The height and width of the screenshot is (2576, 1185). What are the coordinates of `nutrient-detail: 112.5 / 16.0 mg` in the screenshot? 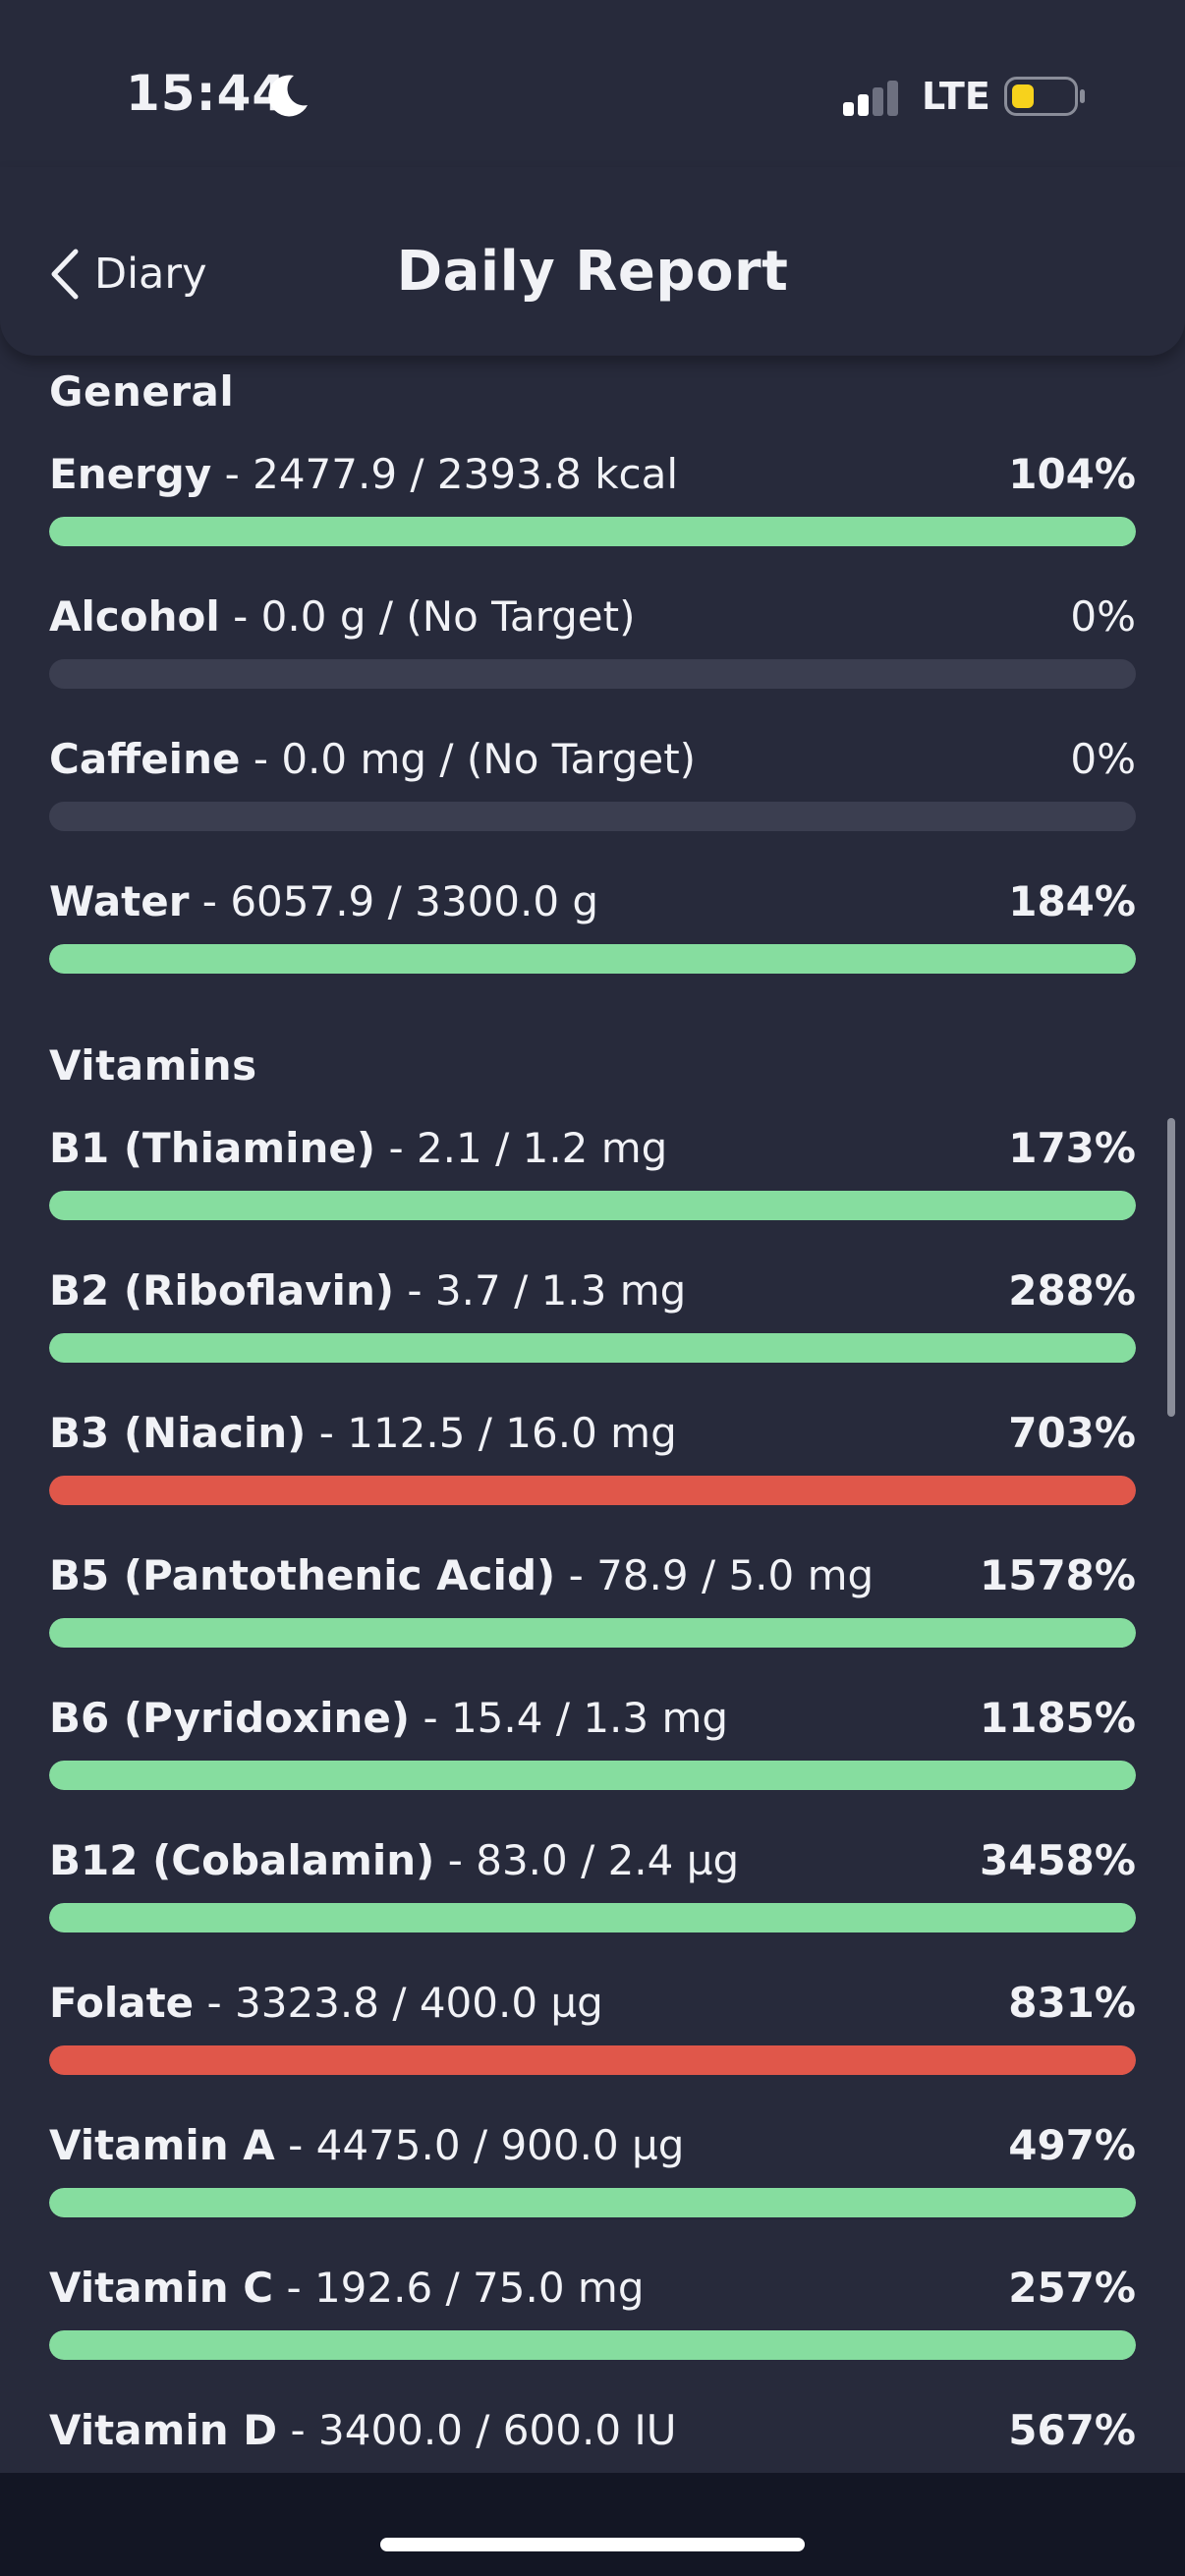 It's located at (512, 1433).